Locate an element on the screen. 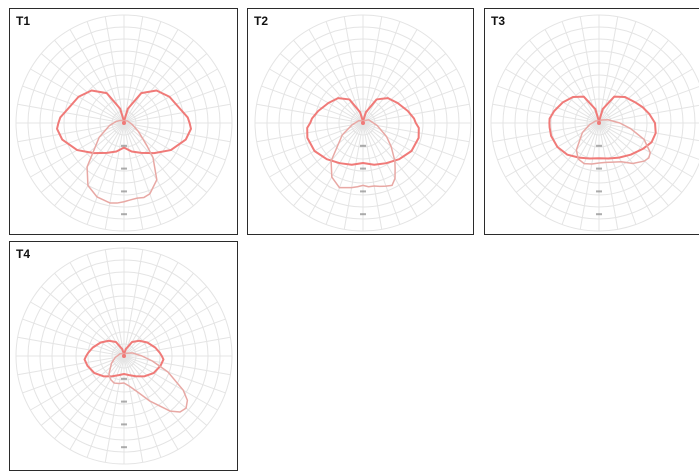 Image resolution: width=699 pixels, height=471 pixels. polar-plot-t3 is located at coordinates (594, 123).